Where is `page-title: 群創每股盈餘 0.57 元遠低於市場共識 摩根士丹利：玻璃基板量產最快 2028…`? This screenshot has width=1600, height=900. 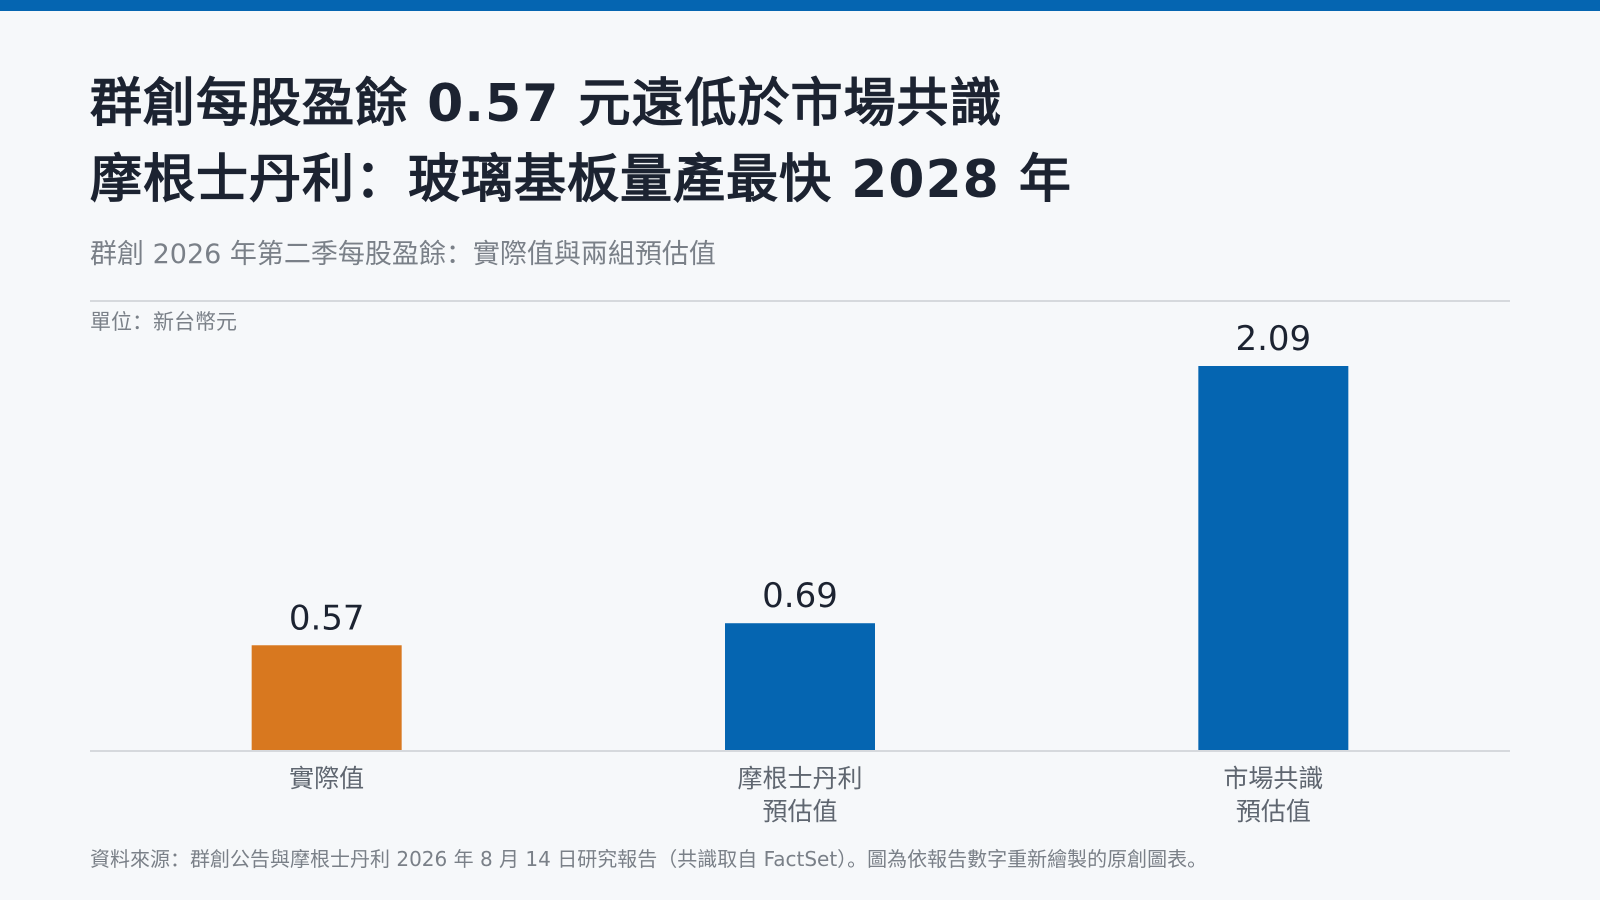
page-title: 群創每股盈餘 0.57 元遠低於市場共識 摩根士丹利：玻璃基板量產最快 2028… is located at coordinates (581, 142).